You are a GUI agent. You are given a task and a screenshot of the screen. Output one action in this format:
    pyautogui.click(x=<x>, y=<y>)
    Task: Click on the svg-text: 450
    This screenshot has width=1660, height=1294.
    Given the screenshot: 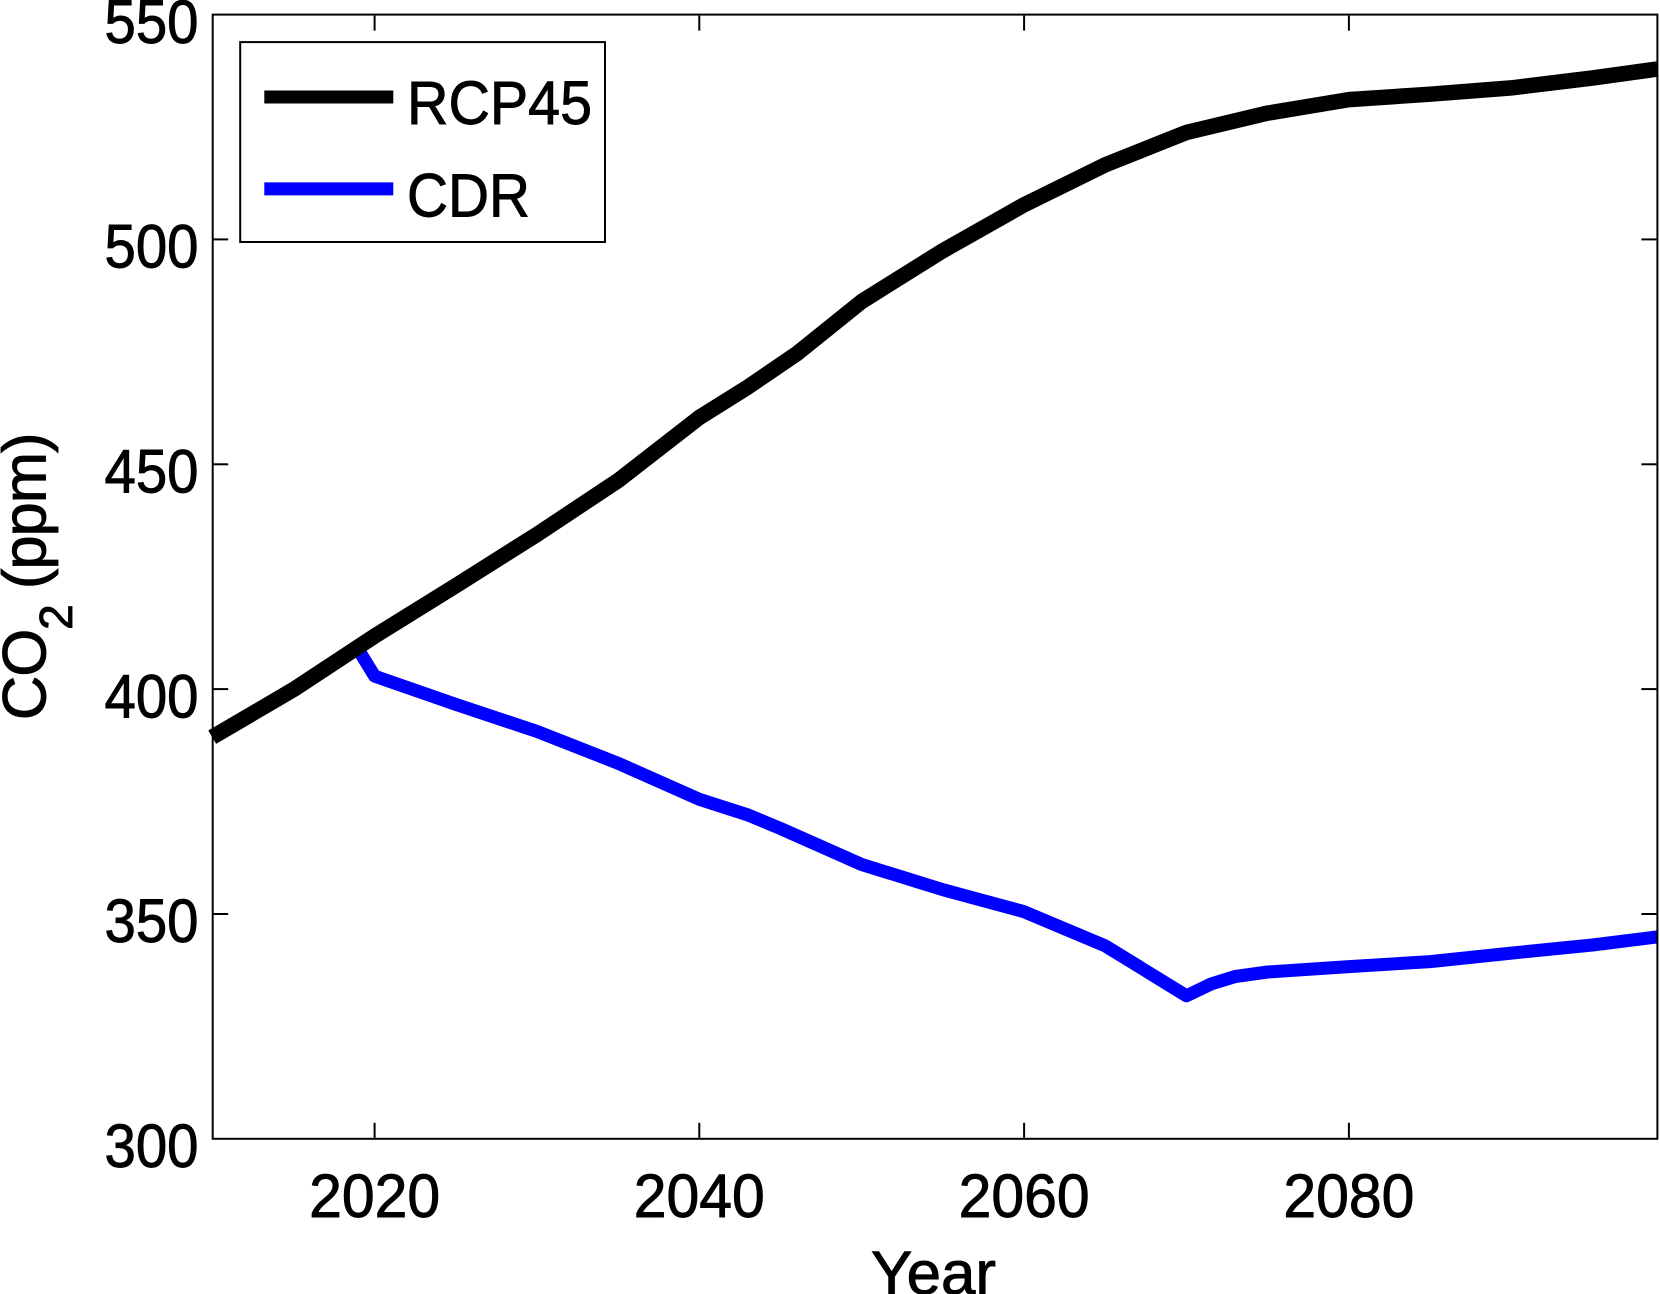 What is the action you would take?
    pyautogui.click(x=152, y=472)
    